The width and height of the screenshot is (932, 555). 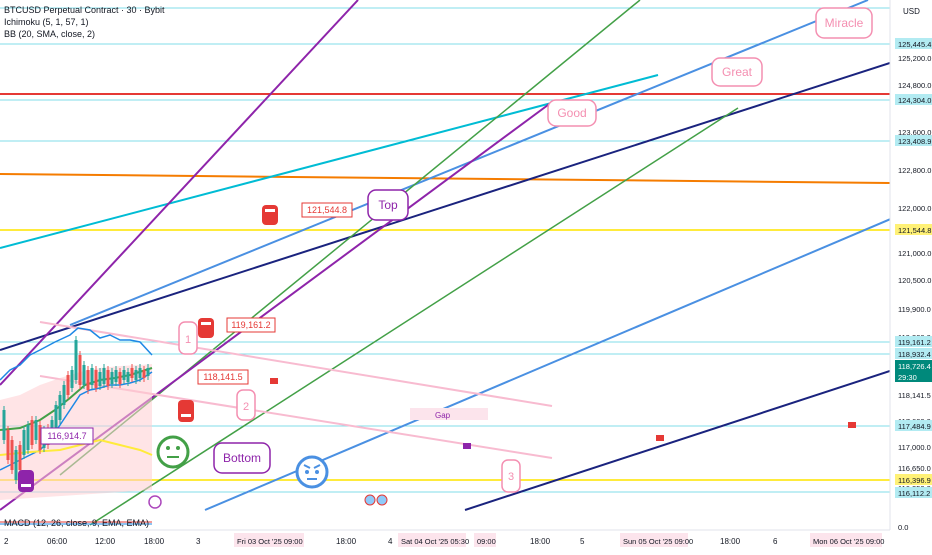 I want to click on time-badge: Sat 04 Oct '25 05:30, so click(x=433, y=540).